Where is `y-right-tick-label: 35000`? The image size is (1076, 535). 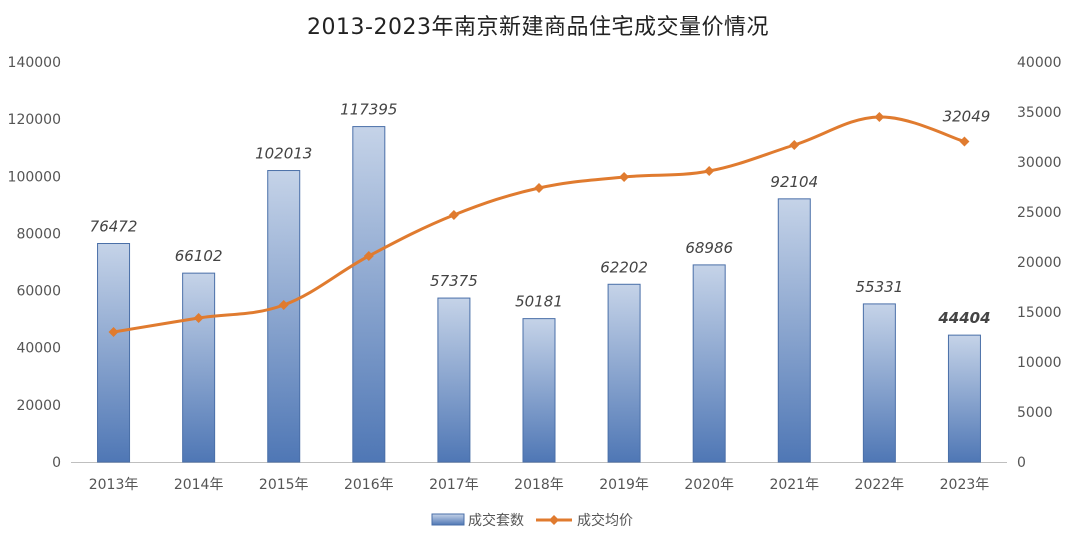 y-right-tick-label: 35000 is located at coordinates (1039, 113).